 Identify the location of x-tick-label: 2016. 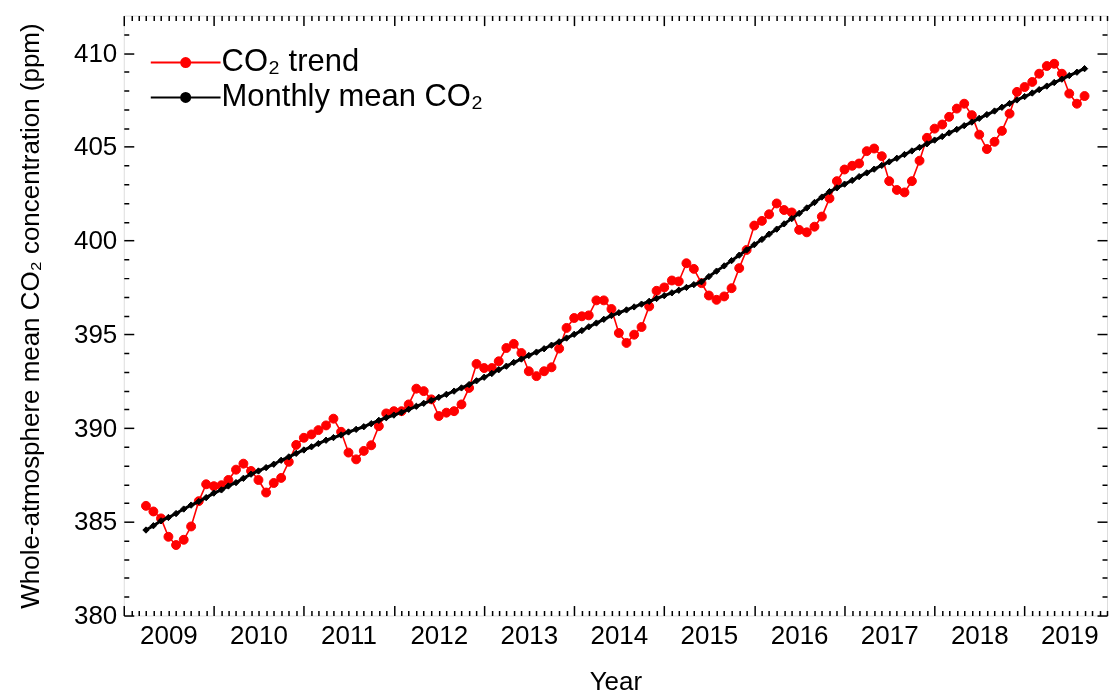
(799, 634).